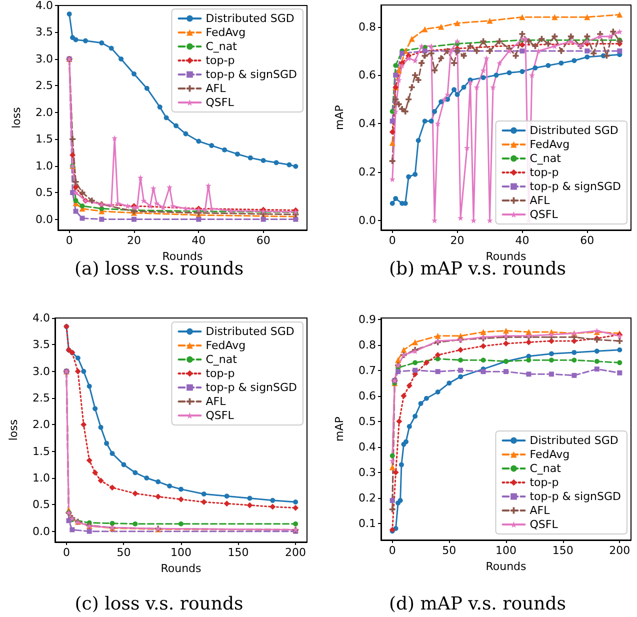  I want to click on y-tick-label: 0.7, so click(367, 370).